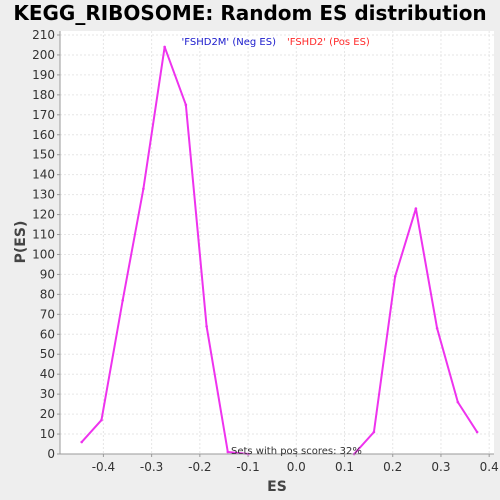 This screenshot has height=500, width=500. I want to click on x-tick-label: 0.4, so click(489, 467).